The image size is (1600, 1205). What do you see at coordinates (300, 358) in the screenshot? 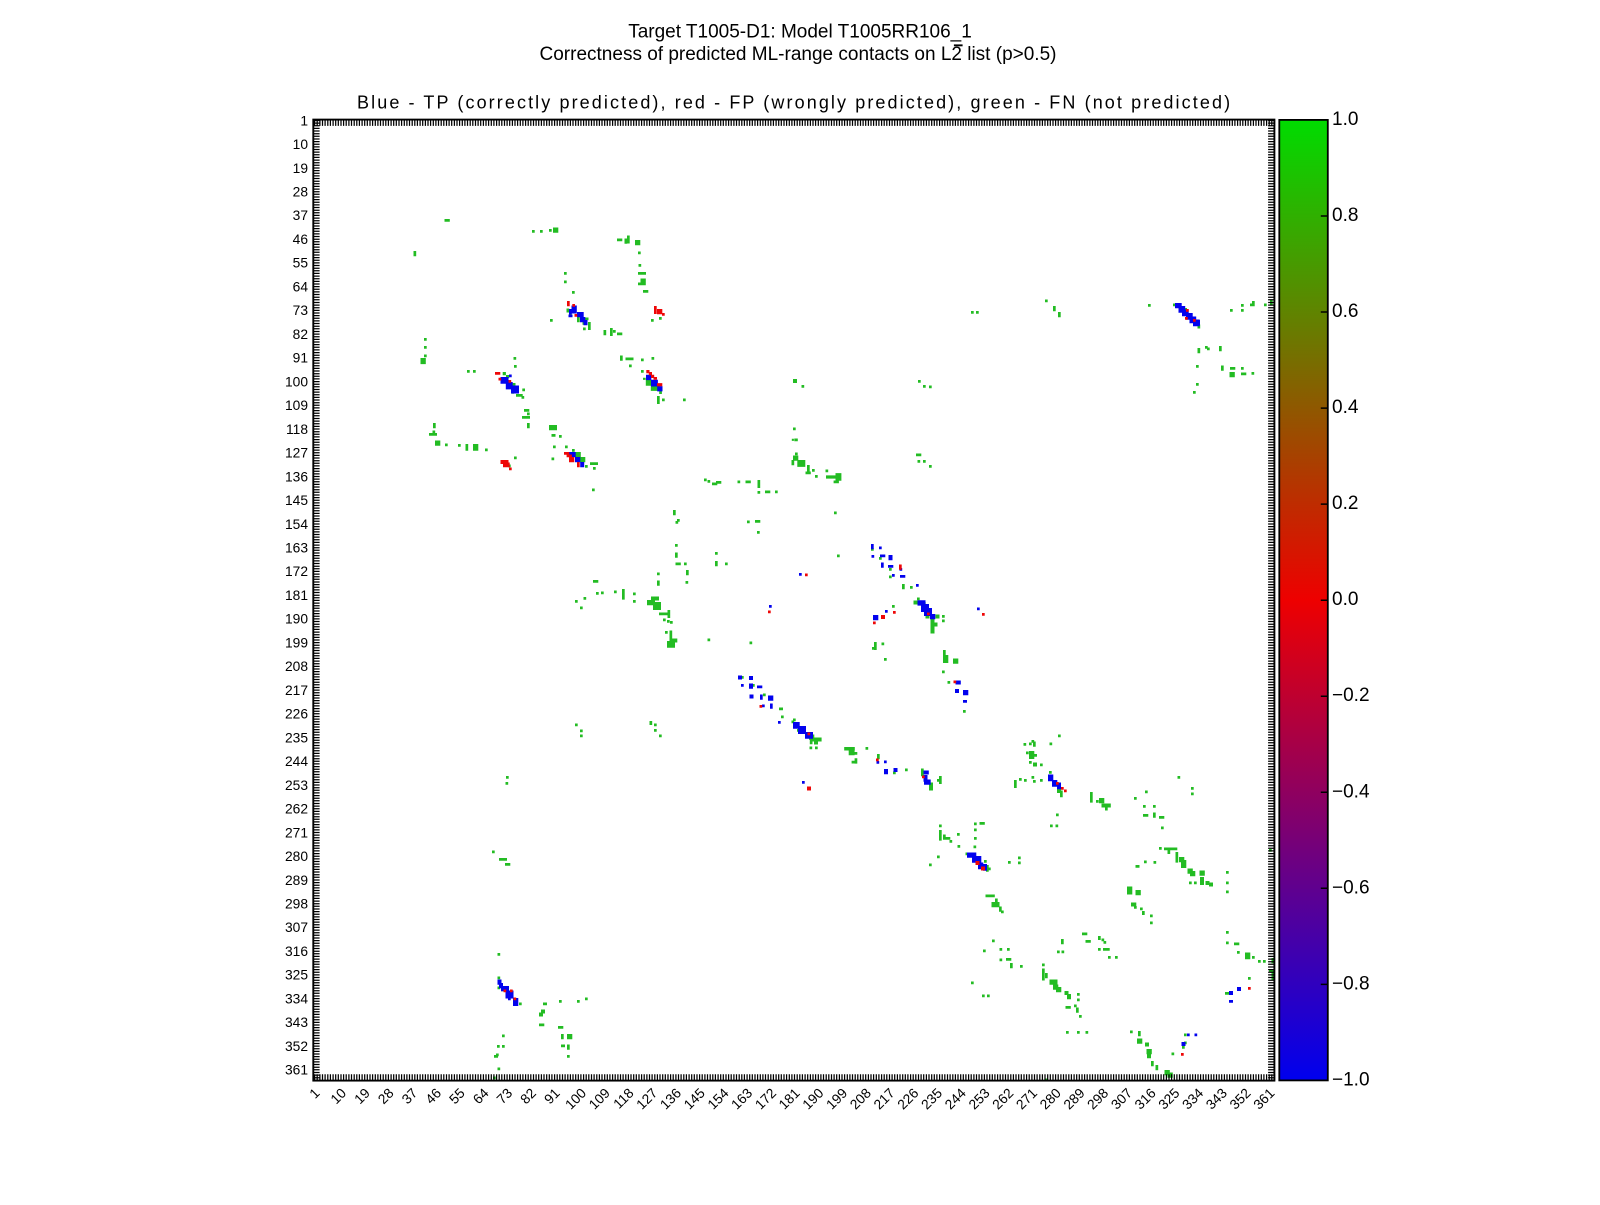
I see `svg-text: 91` at bounding box center [300, 358].